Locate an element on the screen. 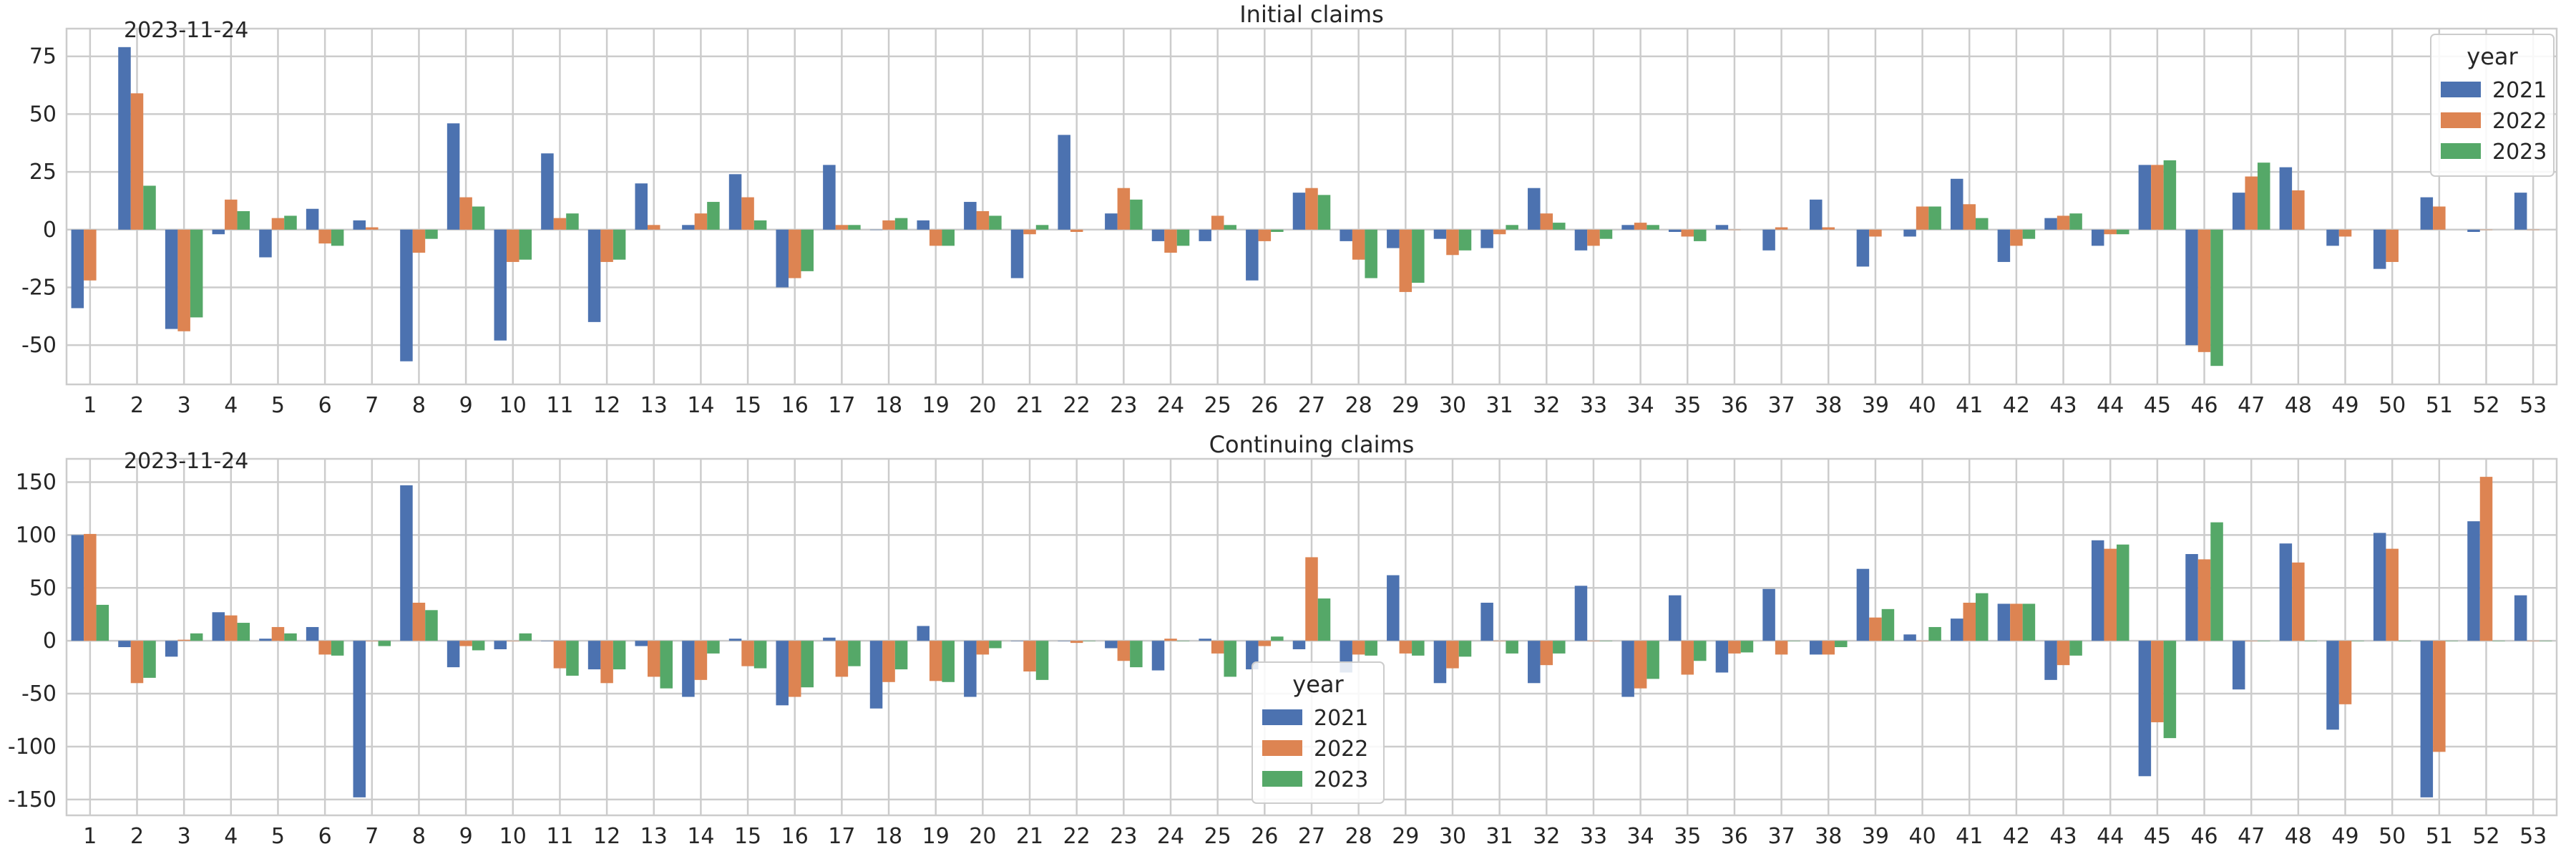  initial-claims-x-tick-label: 8 is located at coordinates (419, 405).